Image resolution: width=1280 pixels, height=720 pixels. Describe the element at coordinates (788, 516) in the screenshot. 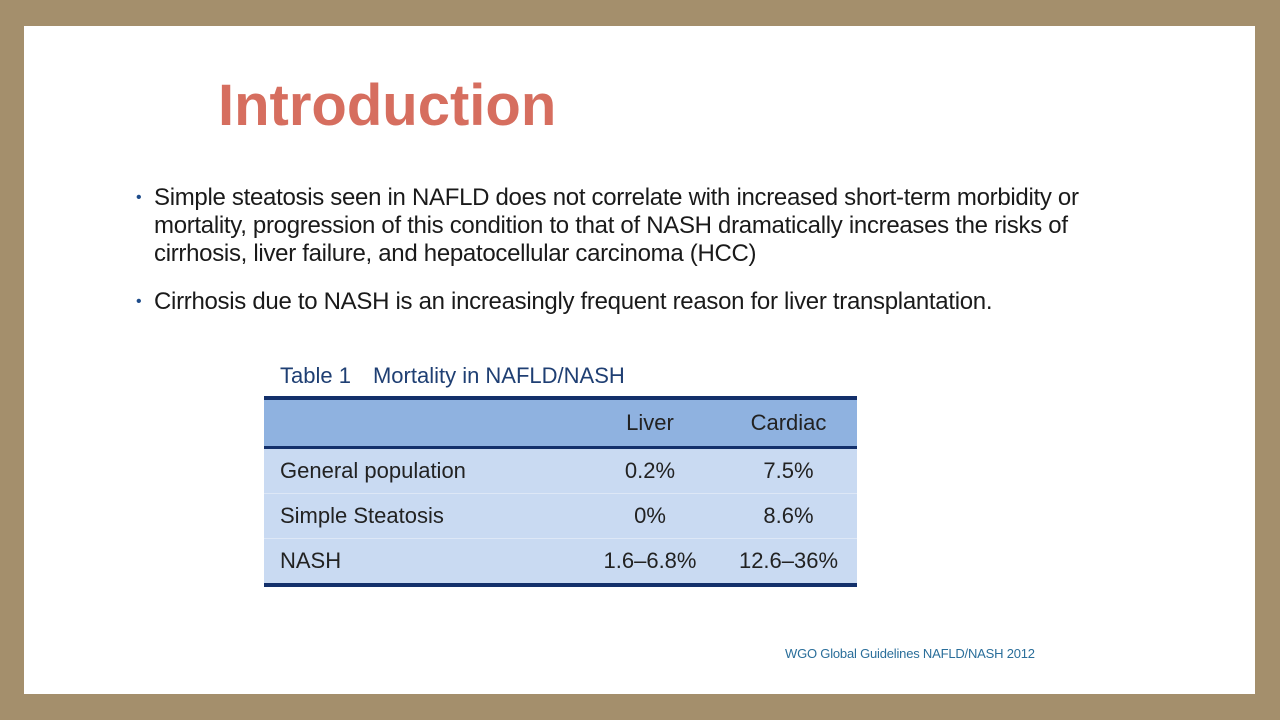

I see `row-cardiac-value: 8.6%` at that location.